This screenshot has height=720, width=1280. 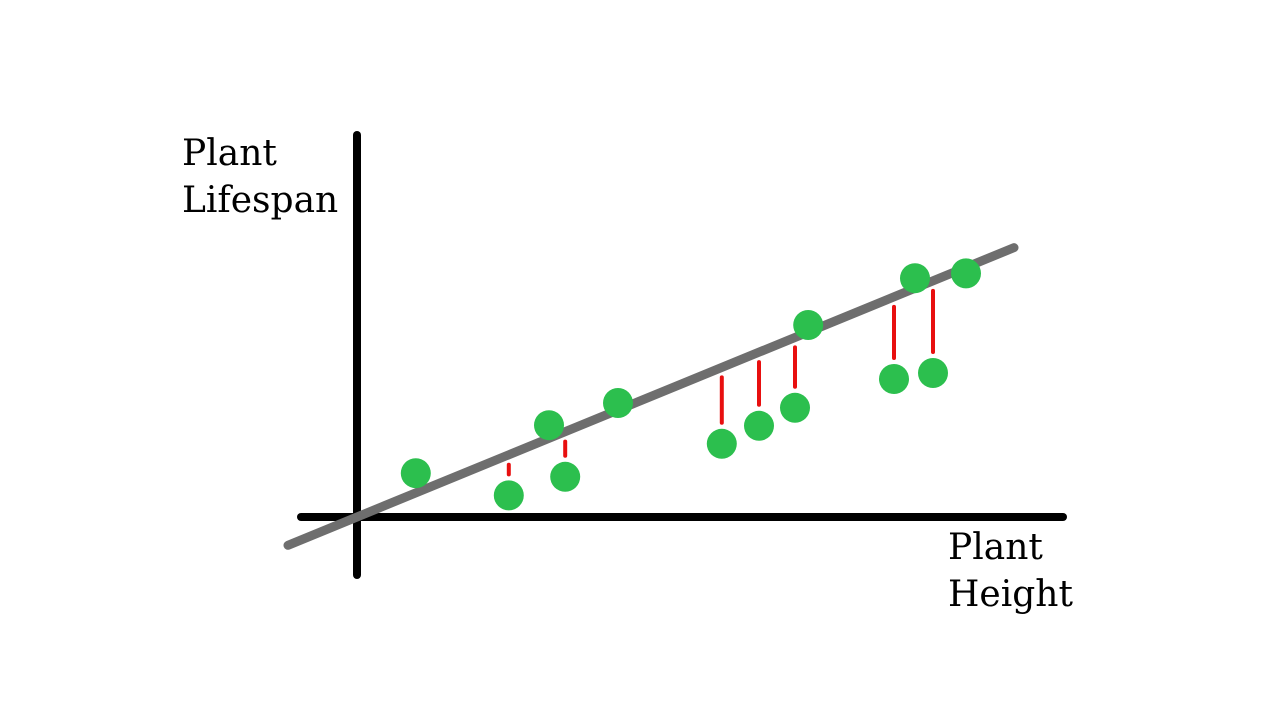 What do you see at coordinates (720, 382) in the screenshot?
I see `residual-lines` at bounding box center [720, 382].